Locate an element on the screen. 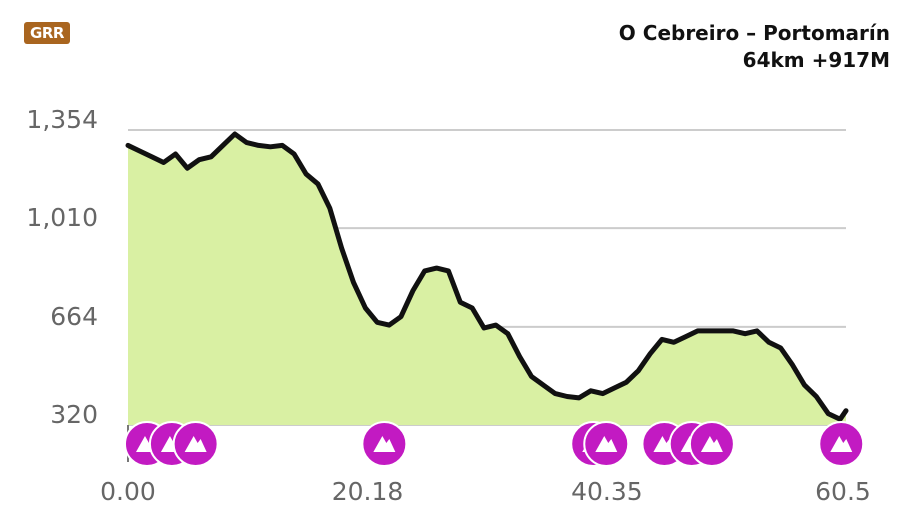  x-tick-label: 60.5 is located at coordinates (843, 491).